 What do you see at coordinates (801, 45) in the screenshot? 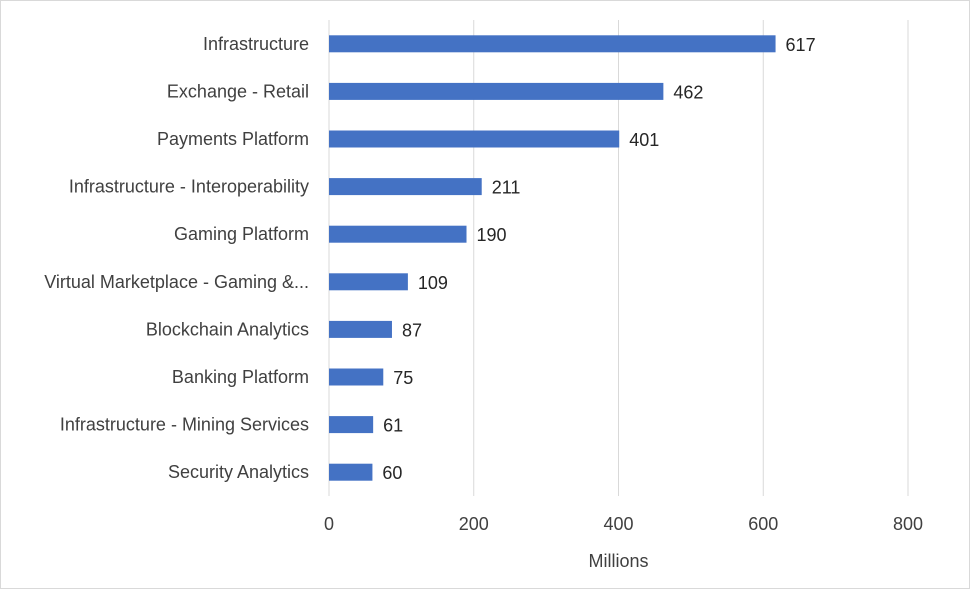
I see `data-label: 617` at bounding box center [801, 45].